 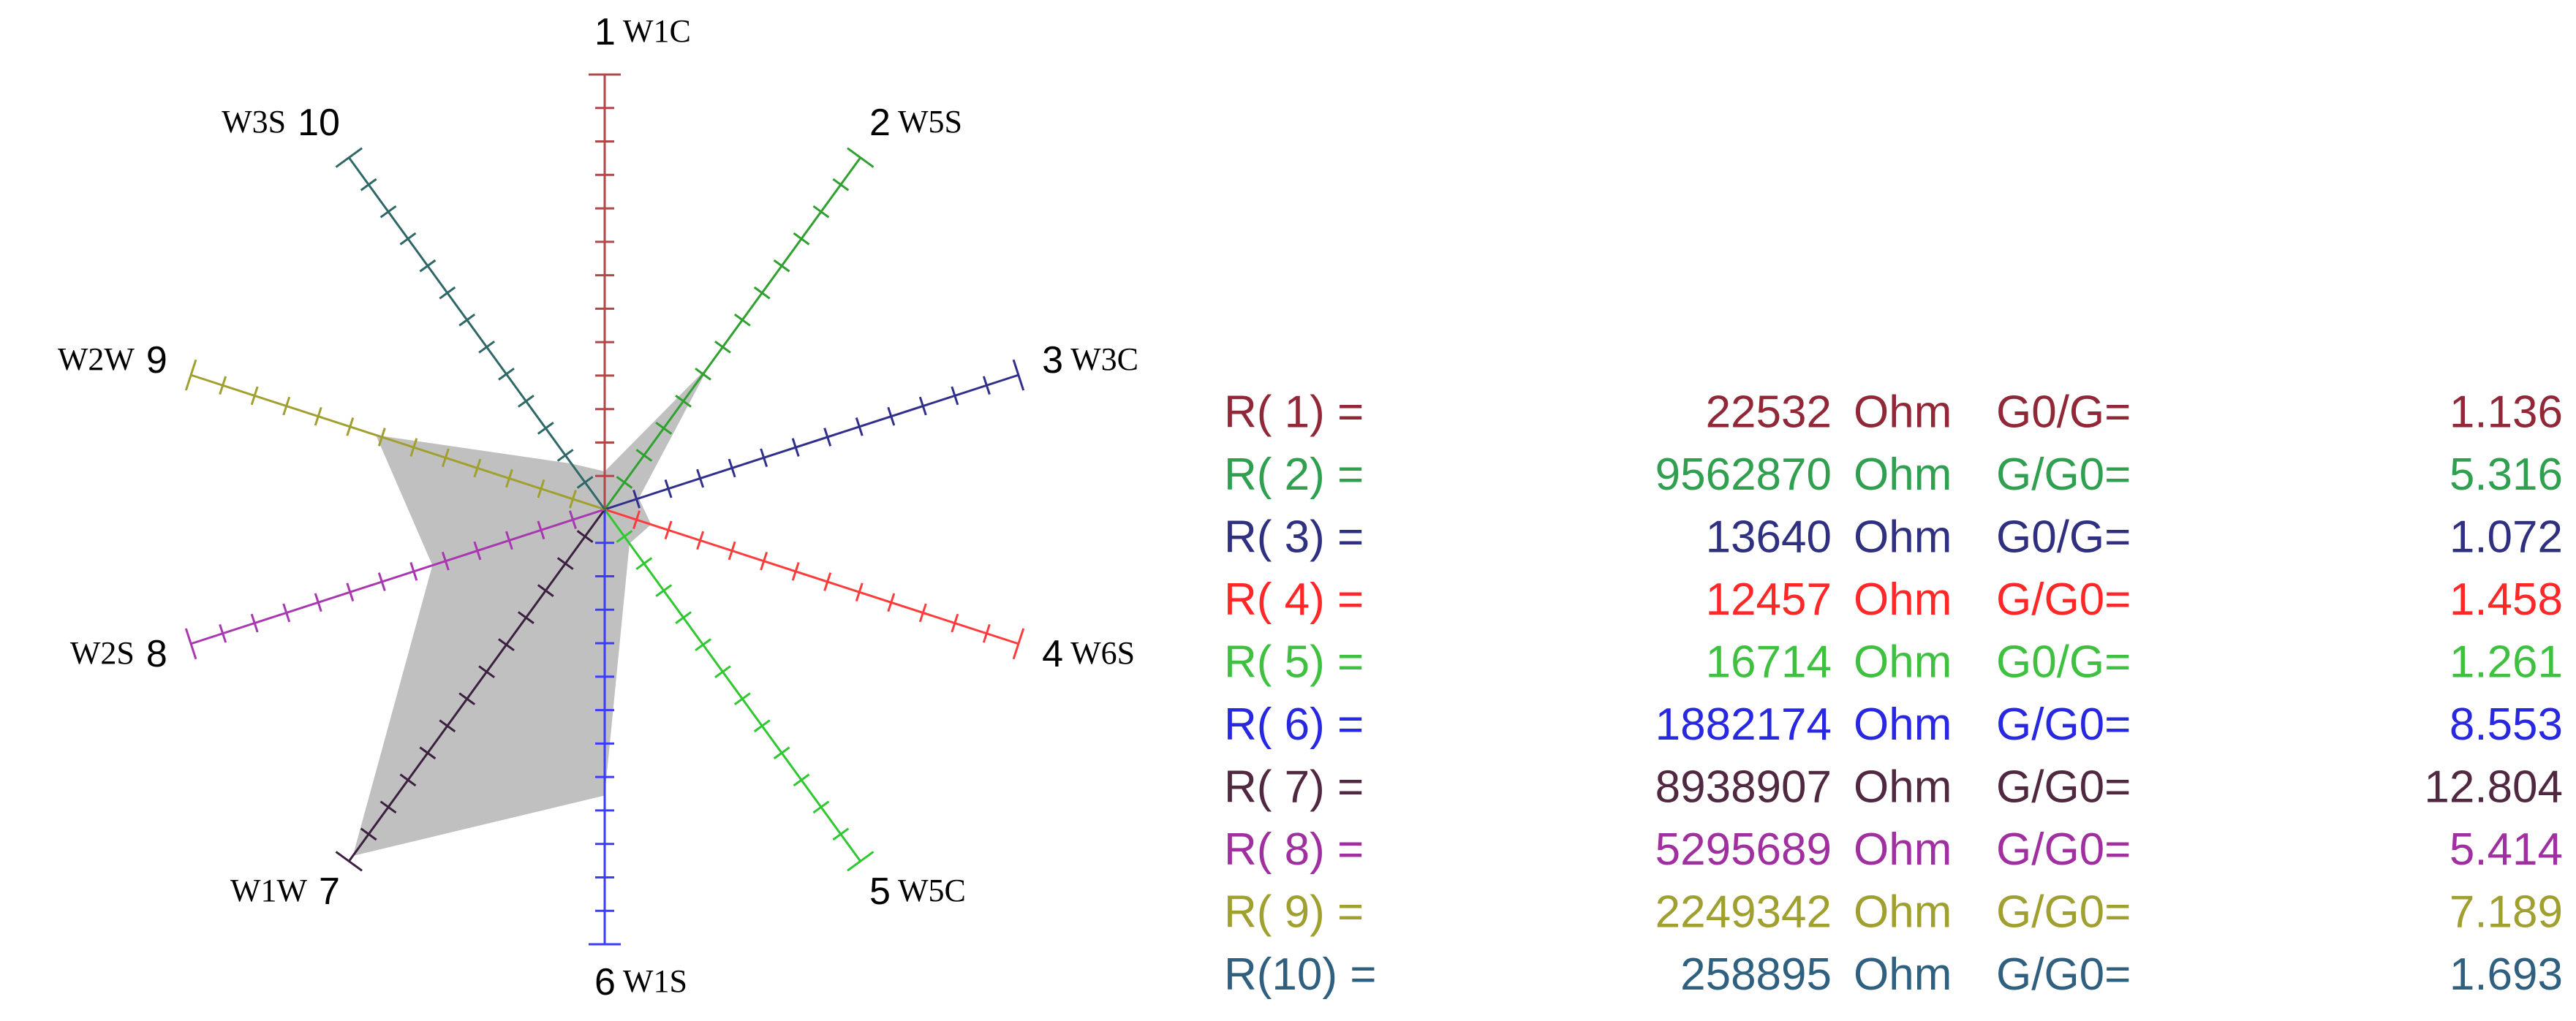 What do you see at coordinates (2506, 850) in the screenshot?
I see `ratio-value: 5.414` at bounding box center [2506, 850].